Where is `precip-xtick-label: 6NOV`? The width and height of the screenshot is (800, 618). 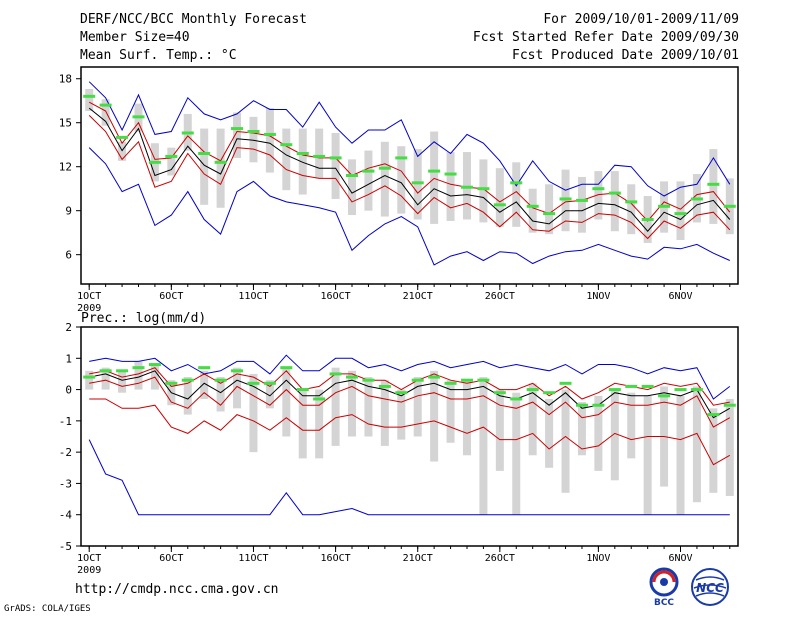
precip-xtick-label: 6NOV is located at coordinates (680, 558).